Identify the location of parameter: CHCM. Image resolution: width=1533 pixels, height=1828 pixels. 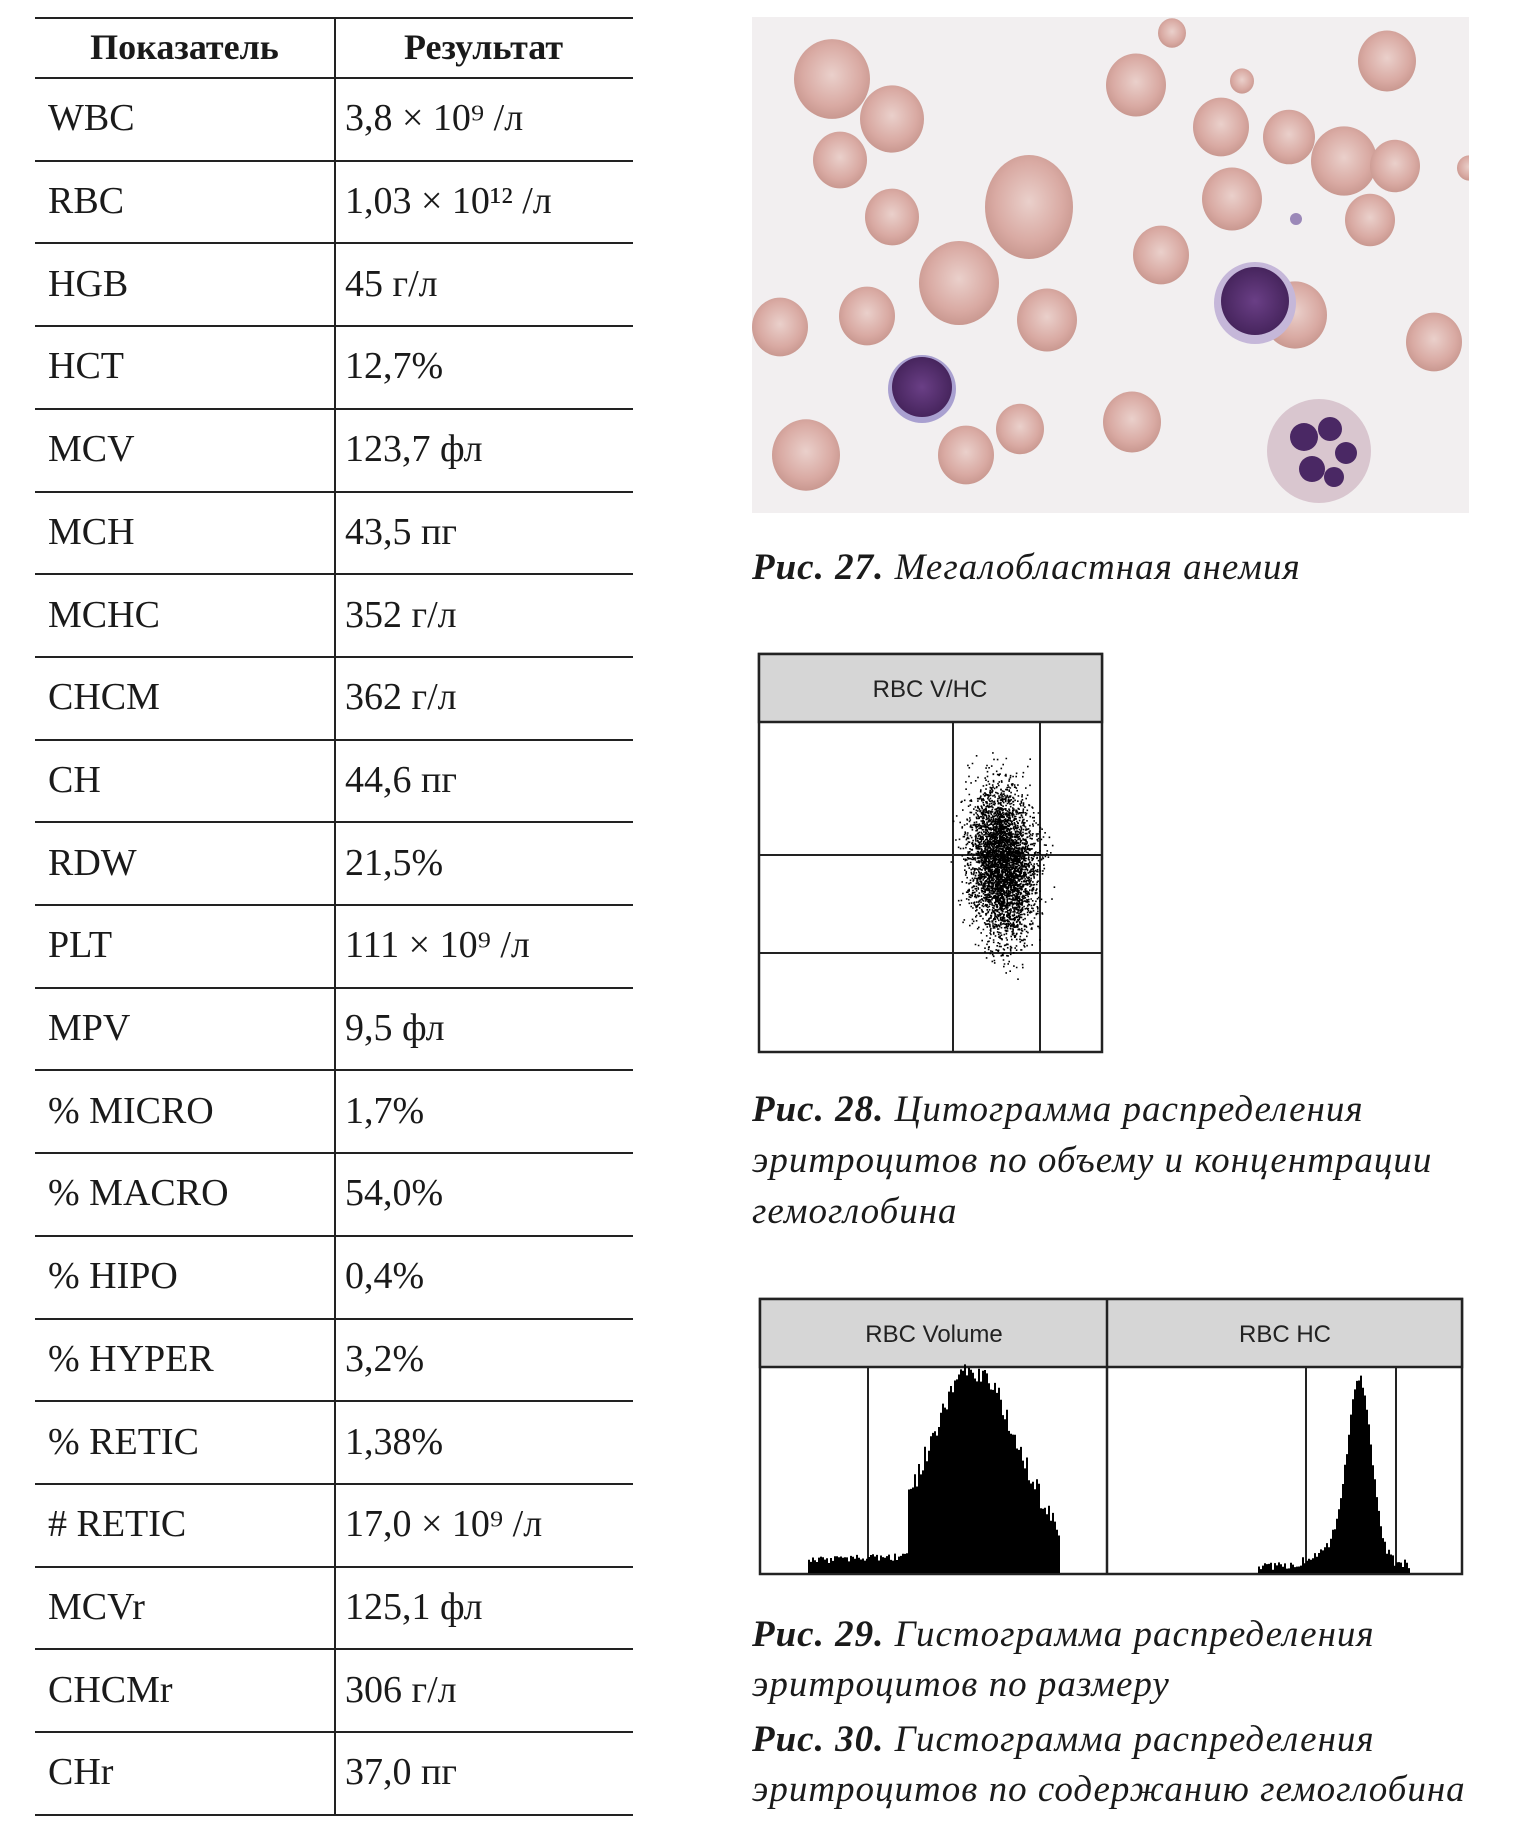
(104, 697).